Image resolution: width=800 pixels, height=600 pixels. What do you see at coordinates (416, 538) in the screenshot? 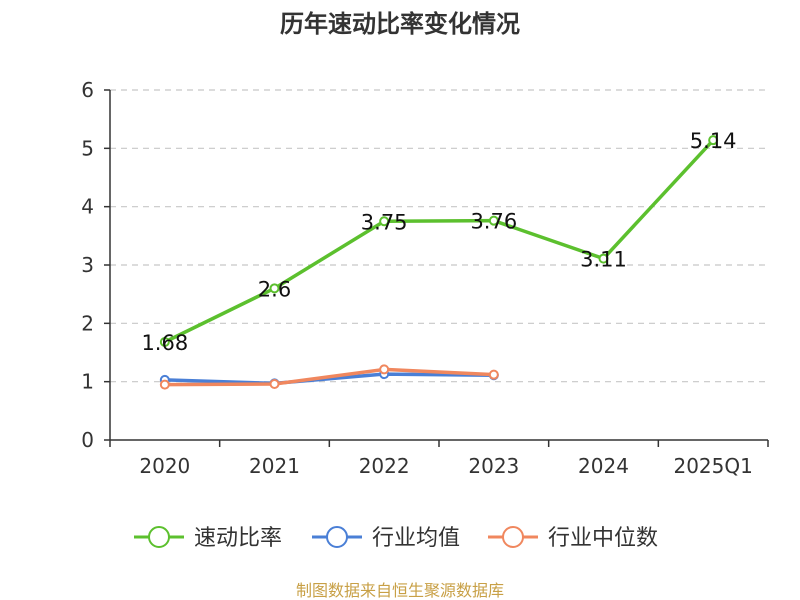
I see `legend-label: 行业均值` at bounding box center [416, 538].